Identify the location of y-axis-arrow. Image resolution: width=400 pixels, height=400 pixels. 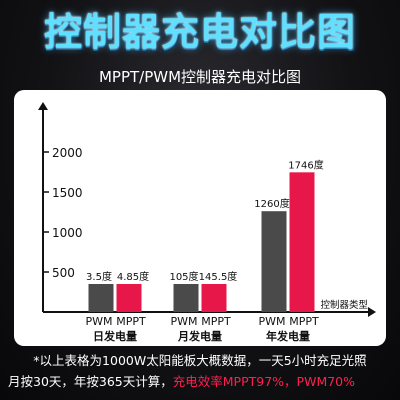
(43, 106).